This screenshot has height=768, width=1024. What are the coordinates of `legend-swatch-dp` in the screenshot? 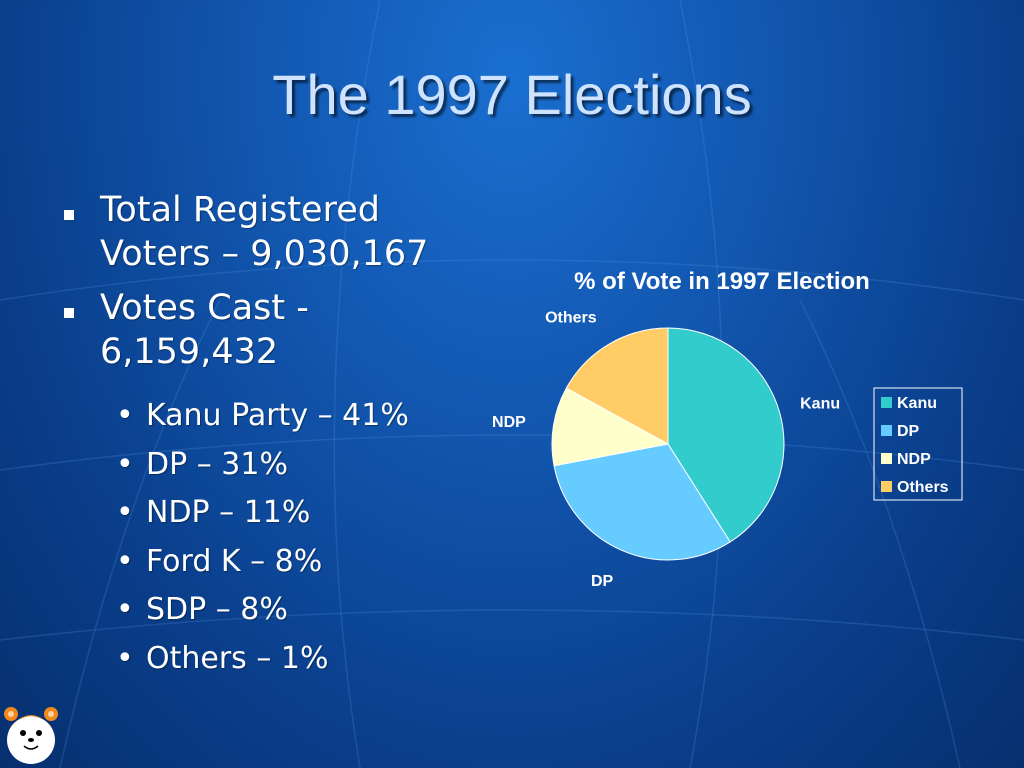 It's located at (886, 430).